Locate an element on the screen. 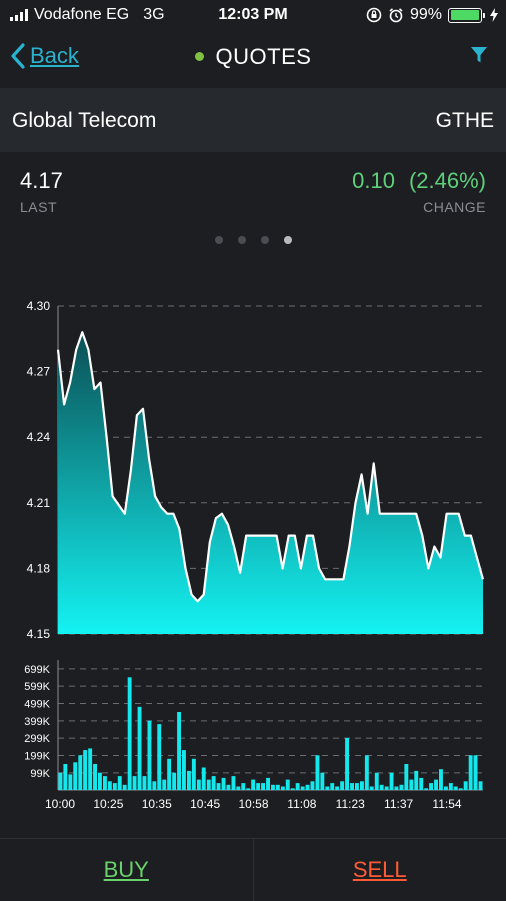  time-tick-label: 11:37 is located at coordinates (398, 804).